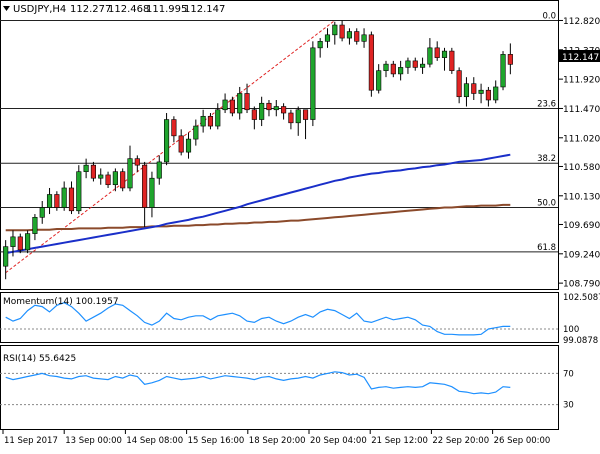 This screenshot has height=454, width=600. What do you see at coordinates (581, 226) in the screenshot?
I see `price-tick-label: 109.690` at bounding box center [581, 226].